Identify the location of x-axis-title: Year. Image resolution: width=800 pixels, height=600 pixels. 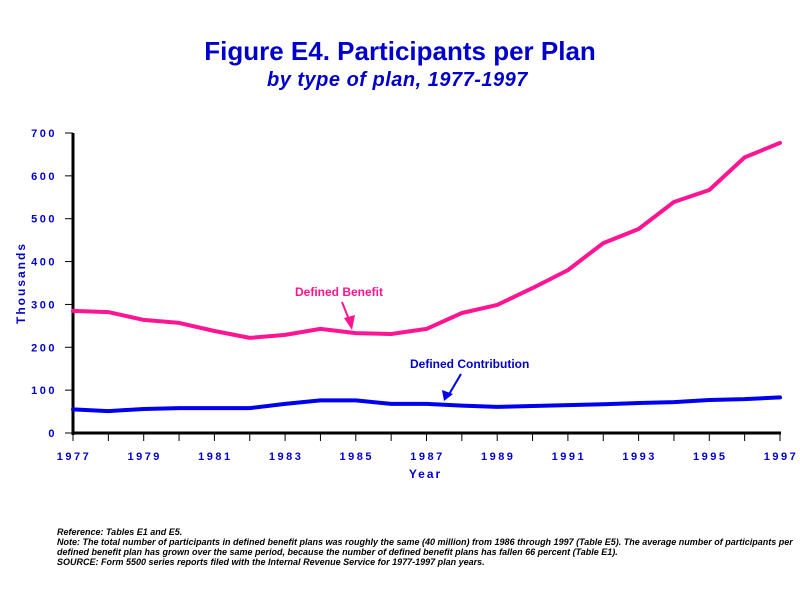
(425, 474).